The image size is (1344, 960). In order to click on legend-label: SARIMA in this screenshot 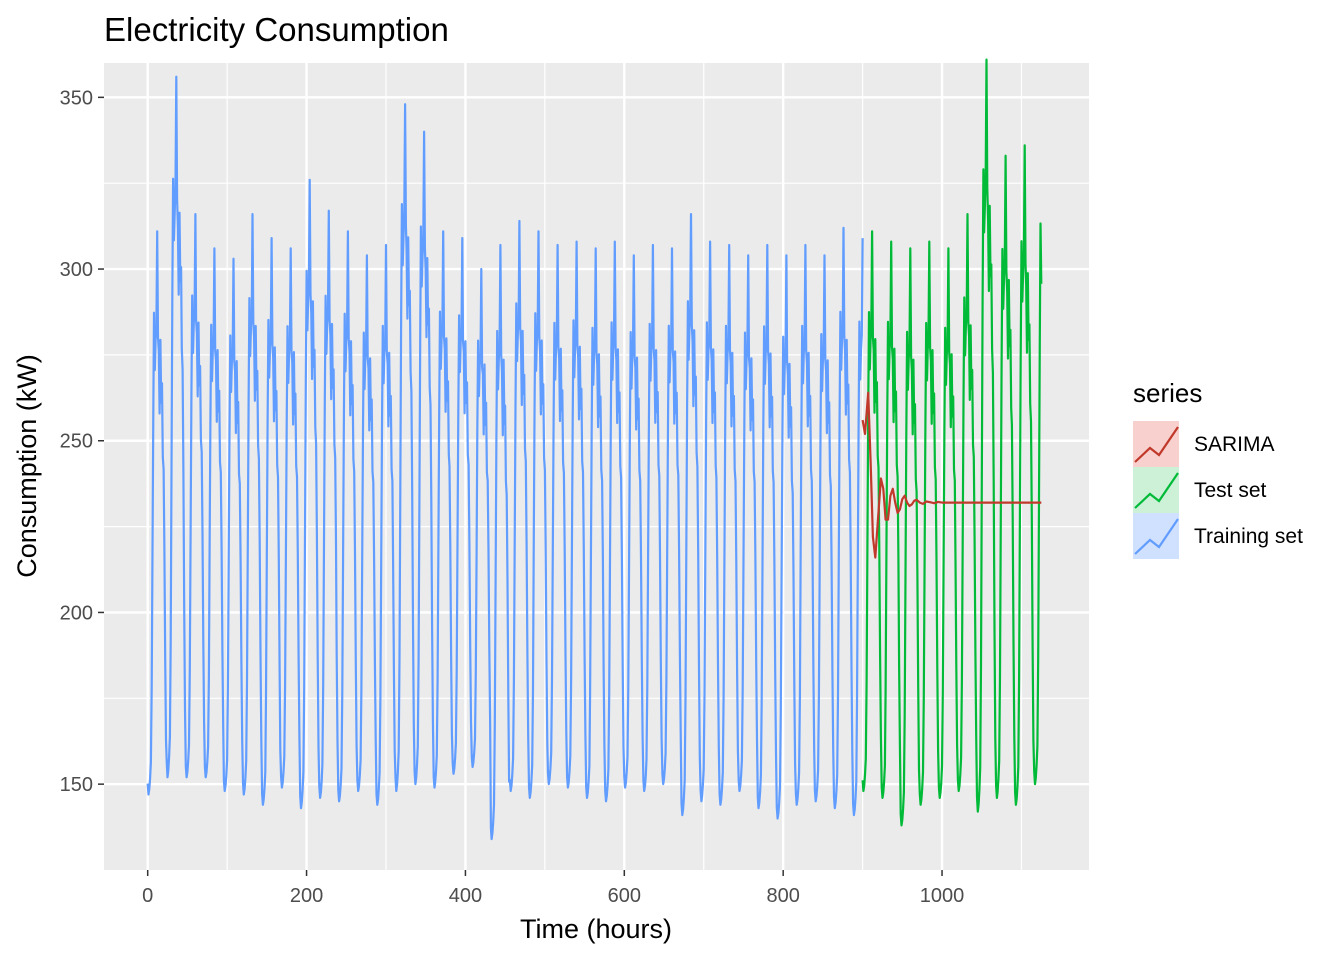, I will do `click(1234, 444)`.